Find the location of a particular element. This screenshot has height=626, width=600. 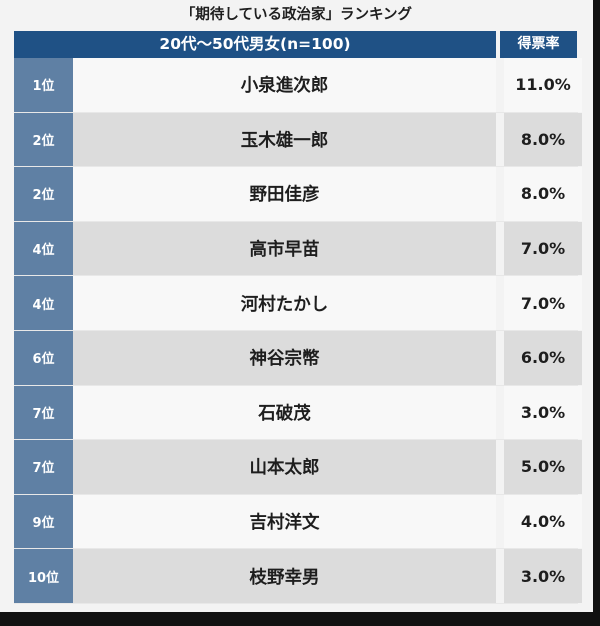

table-row: 2位 野田佳彦 8.0% is located at coordinates (298, 194).